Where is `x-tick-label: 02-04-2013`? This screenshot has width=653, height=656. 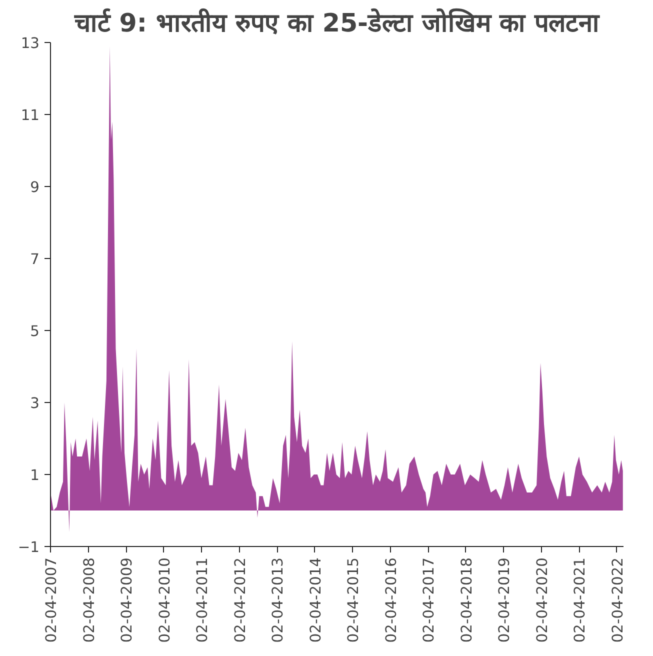
x-tick-label: 02-04-2013 is located at coordinates (278, 600).